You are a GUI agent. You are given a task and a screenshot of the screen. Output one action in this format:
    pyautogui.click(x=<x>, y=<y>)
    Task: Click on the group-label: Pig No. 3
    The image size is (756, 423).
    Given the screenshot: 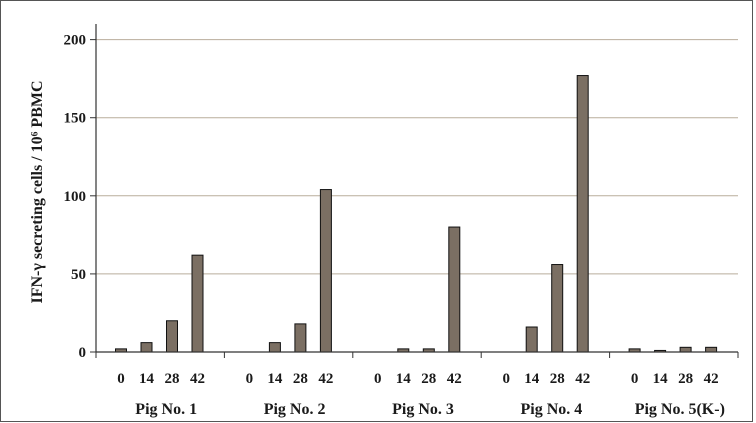 What is the action you would take?
    pyautogui.click(x=423, y=409)
    